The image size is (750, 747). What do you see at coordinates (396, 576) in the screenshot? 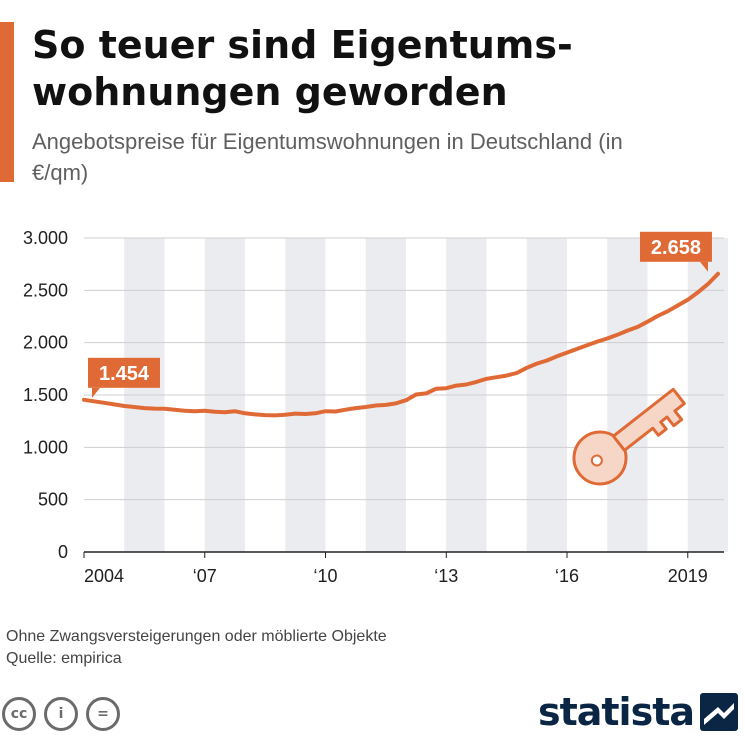
I see `x-axis-labels: 2004 ‘07 ‘10 ‘13 ‘16 2019` at bounding box center [396, 576].